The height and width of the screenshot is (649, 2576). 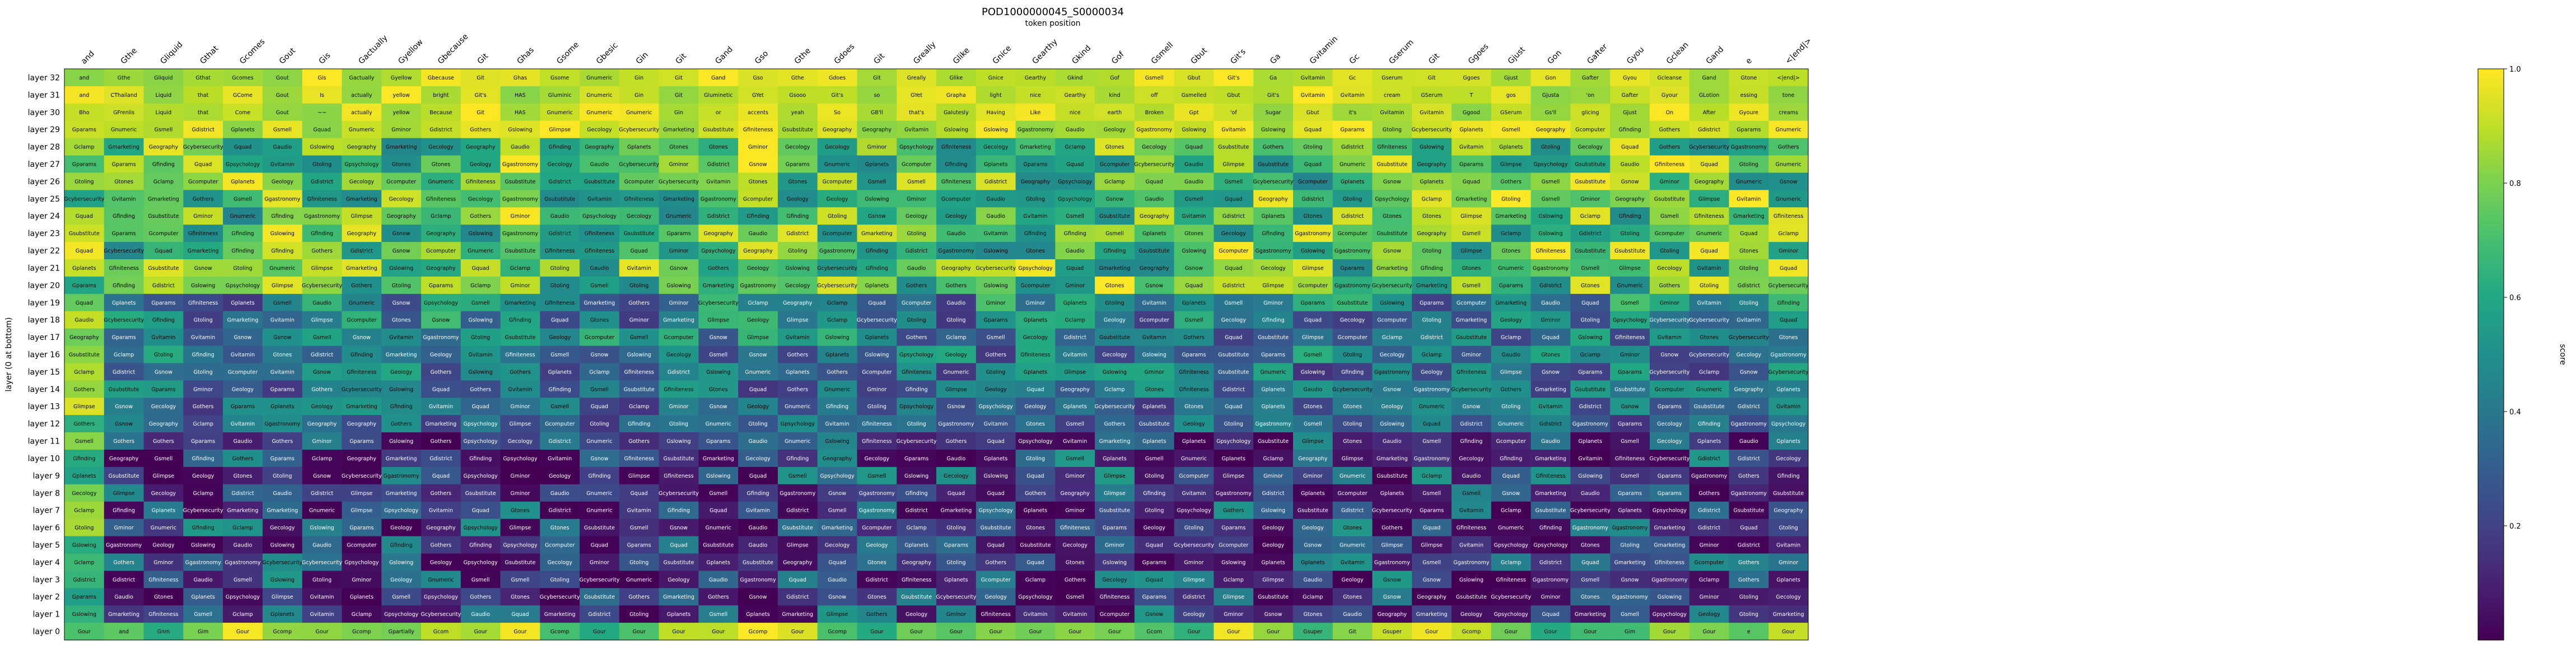 What do you see at coordinates (283, 95) in the screenshot?
I see `cell-label: Gout` at bounding box center [283, 95].